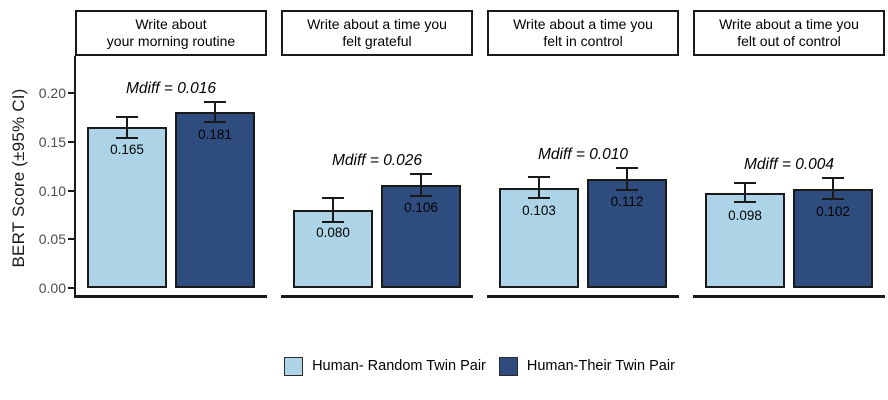 This screenshot has width=888, height=400. Describe the element at coordinates (377, 41) in the screenshot. I see `facet-title-line: felt grateful` at that location.